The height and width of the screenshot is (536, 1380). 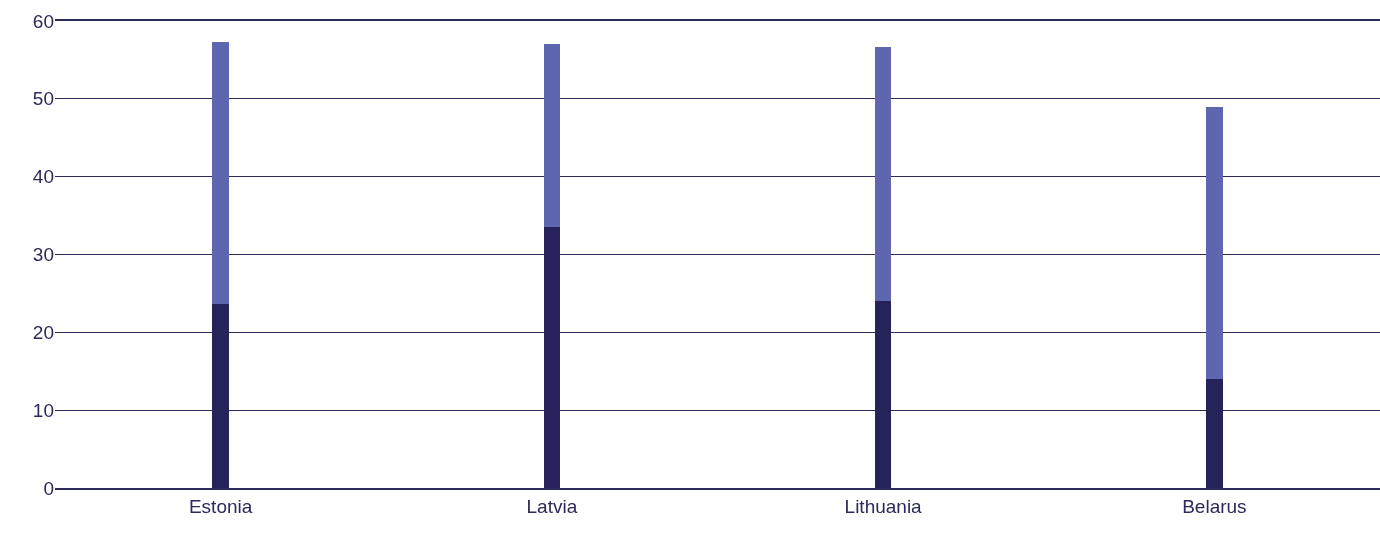 What do you see at coordinates (220, 506) in the screenshot?
I see `x-tick-label: Estonia` at bounding box center [220, 506].